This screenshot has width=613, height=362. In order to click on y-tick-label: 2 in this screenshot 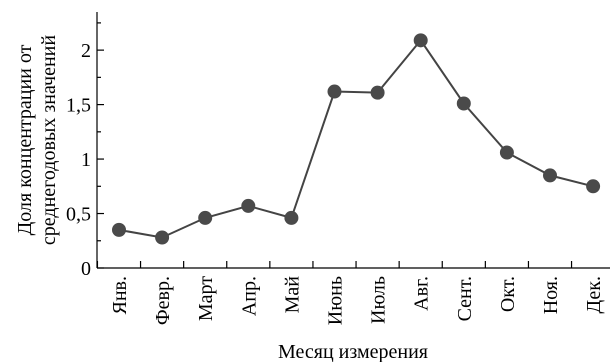, I will do `click(86, 51)`.